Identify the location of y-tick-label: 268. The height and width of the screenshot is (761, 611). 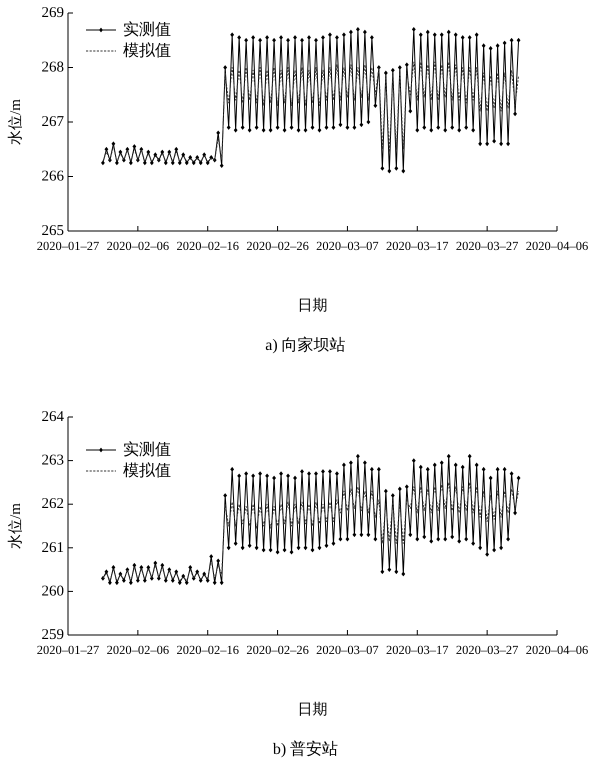
(53, 68).